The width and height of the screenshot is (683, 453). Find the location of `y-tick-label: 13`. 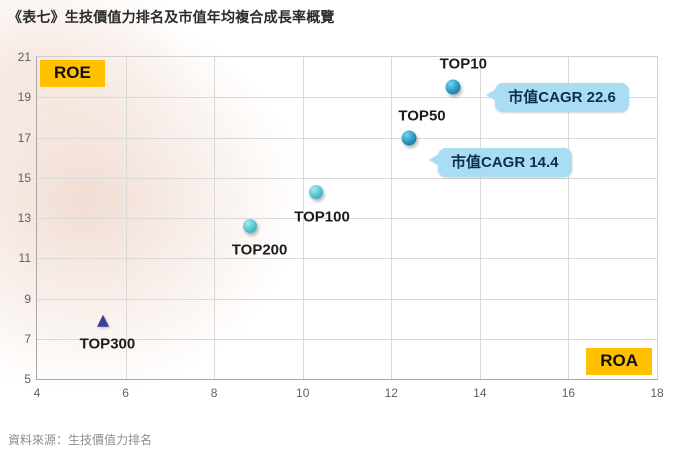

y-tick-label: 13 is located at coordinates (24, 218).